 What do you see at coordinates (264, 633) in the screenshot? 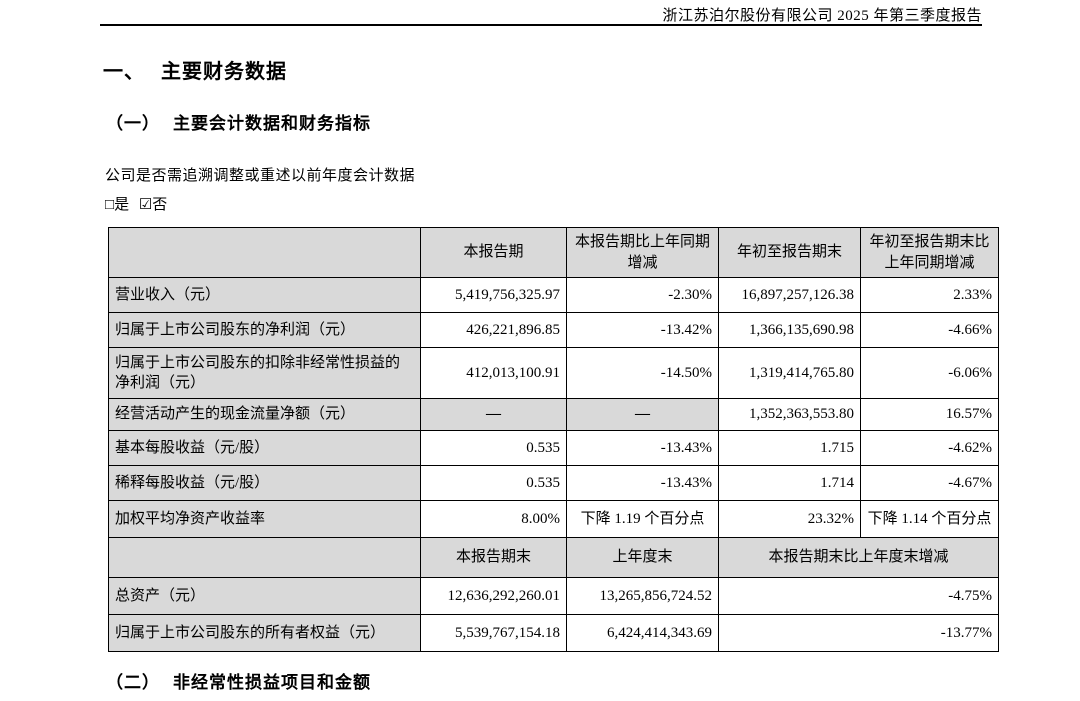
I see `row-label-cell: 归属于上市公司股东的所有者权益（元）` at bounding box center [264, 633].